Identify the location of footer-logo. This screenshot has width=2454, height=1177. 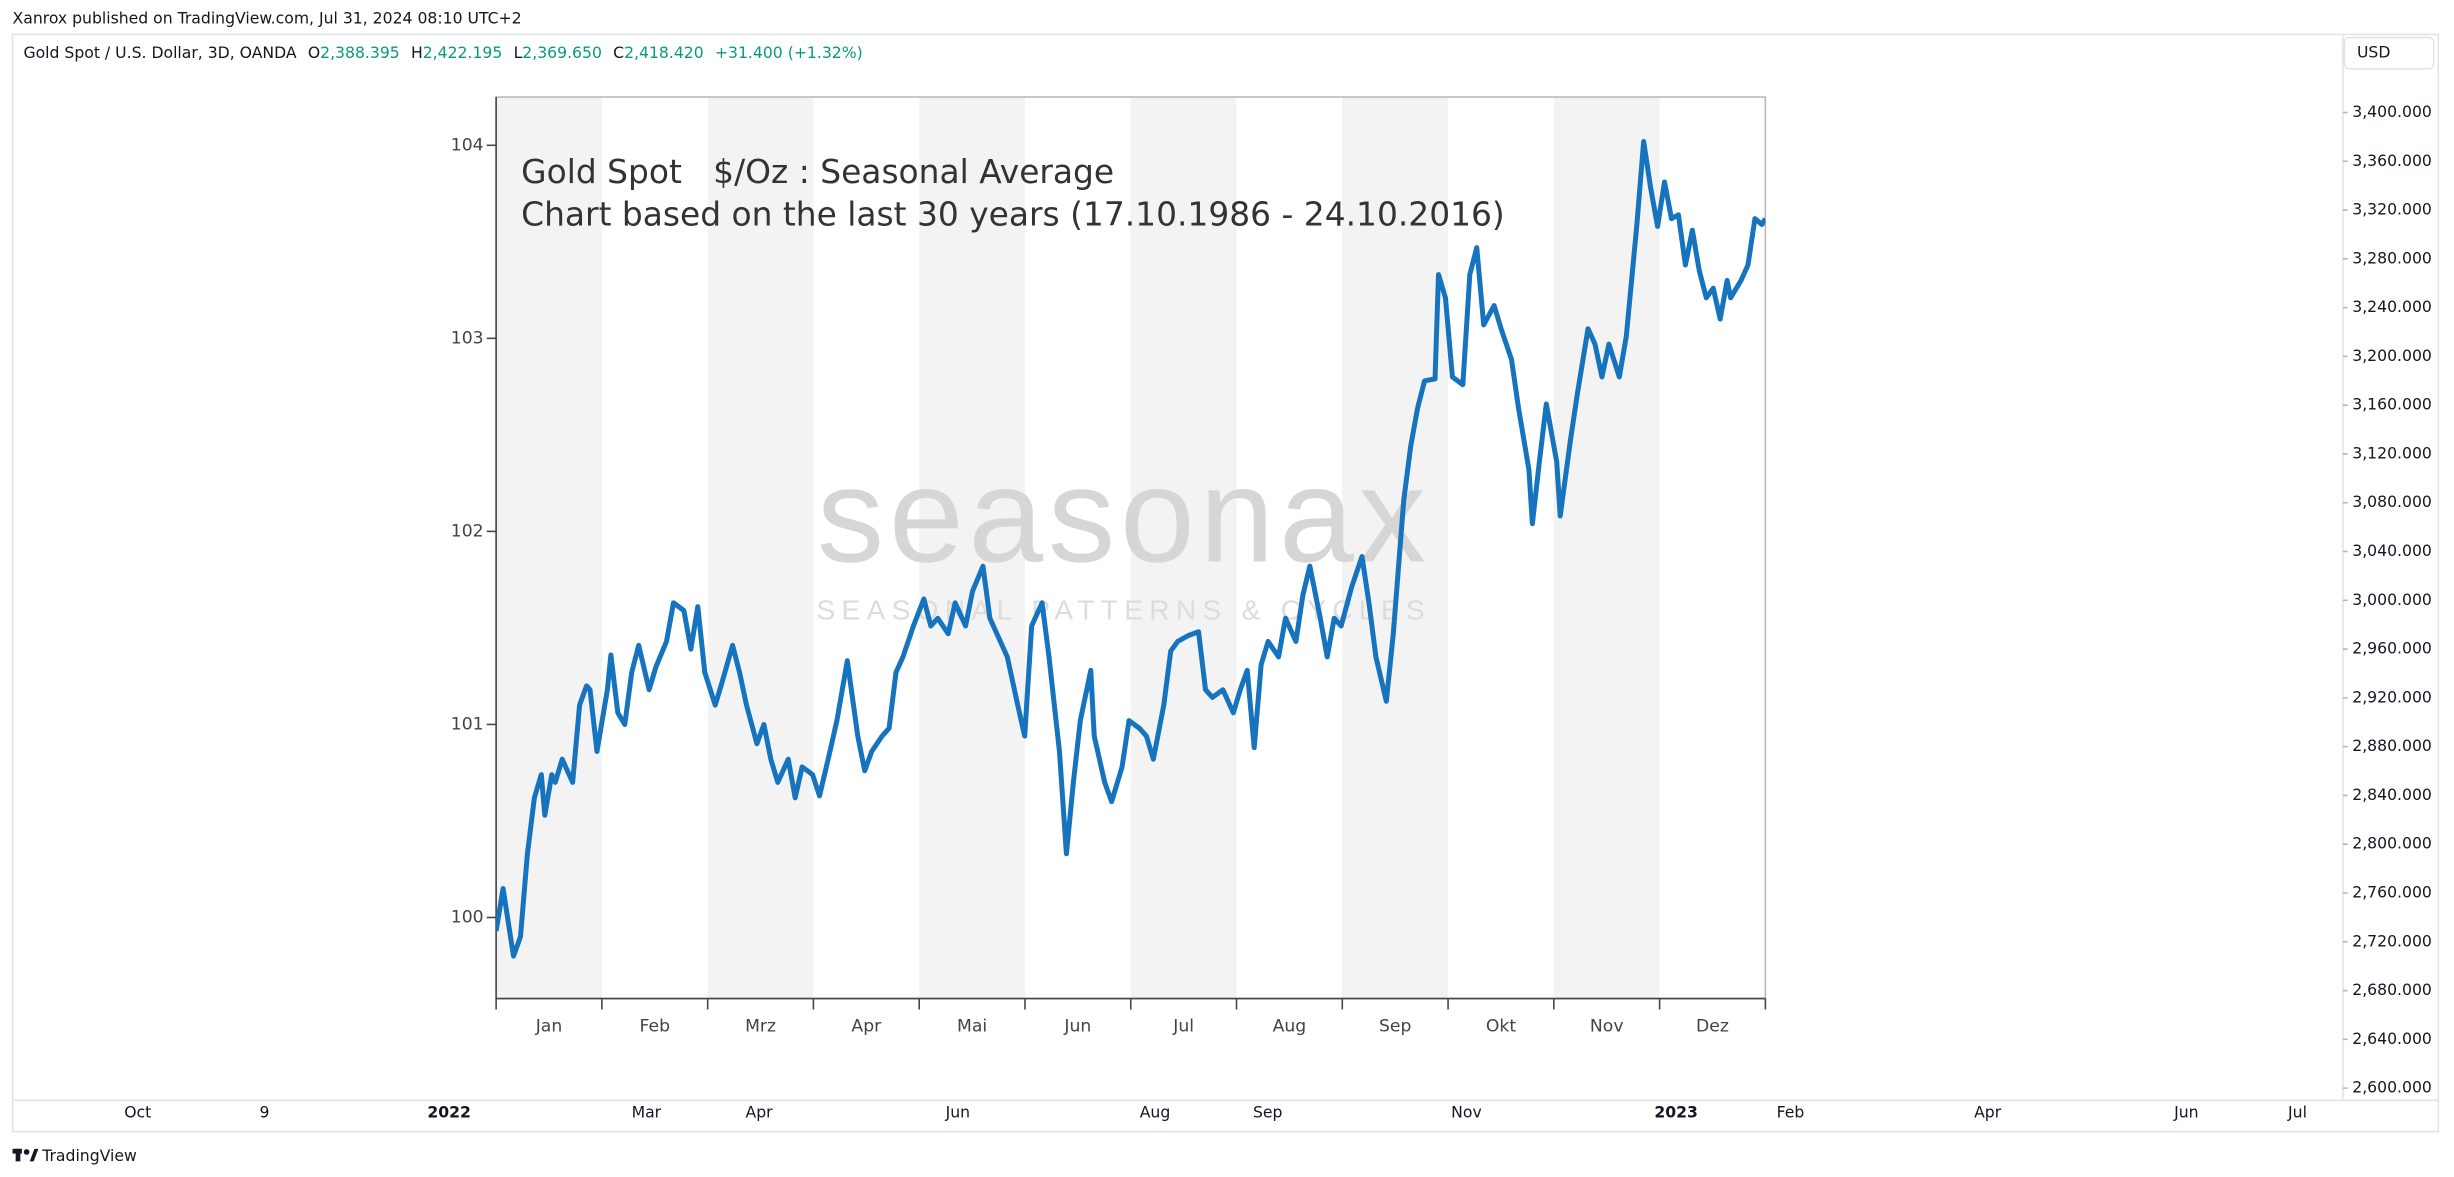
(25, 1155).